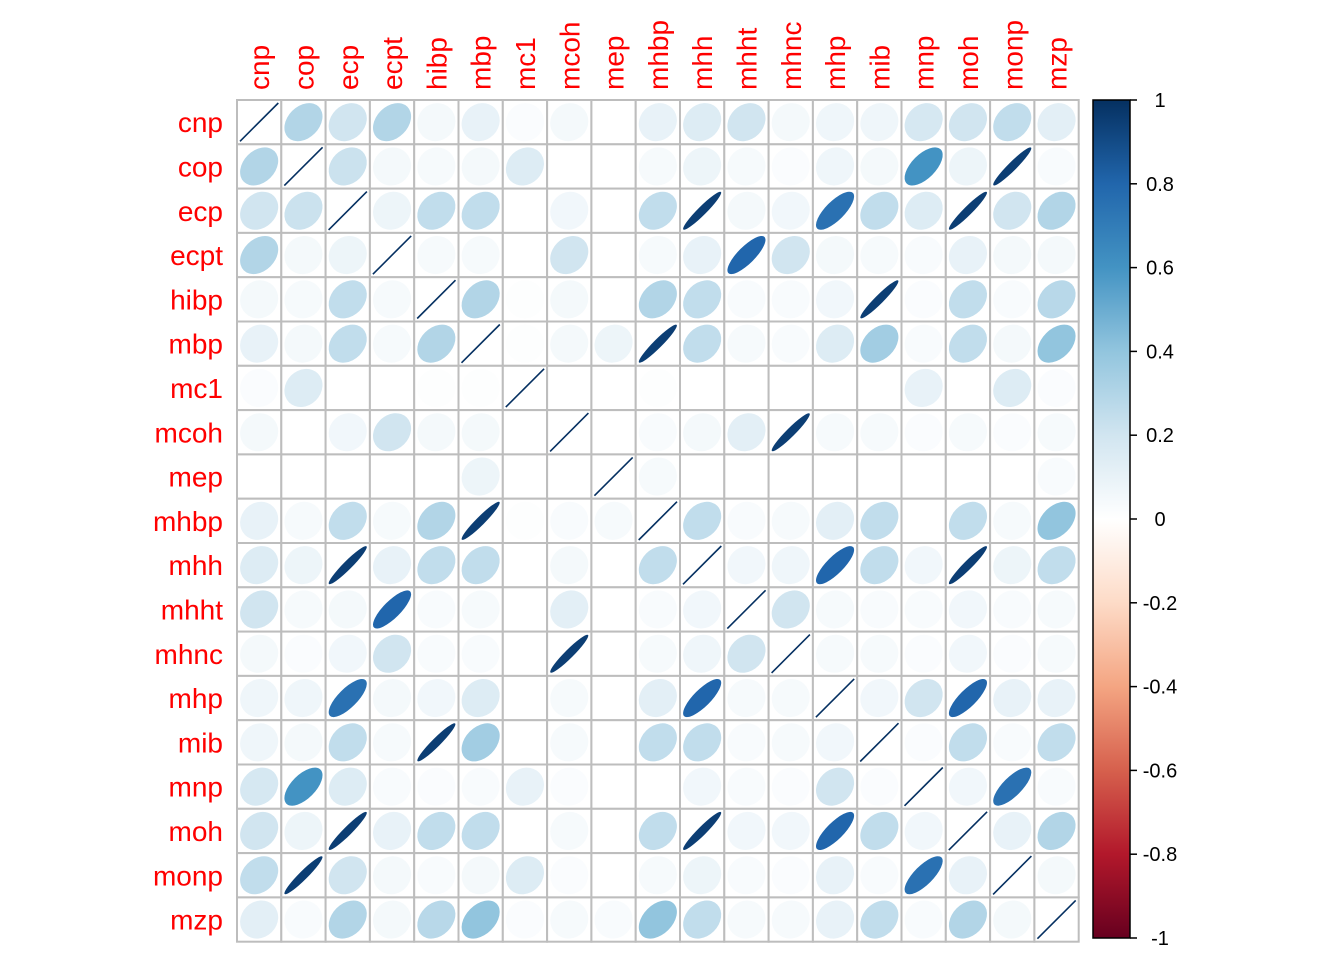 Image resolution: width=1344 pixels, height=960 pixels. Describe the element at coordinates (1056, 875) in the screenshot. I see `ellipse-monp-mzp` at that location.